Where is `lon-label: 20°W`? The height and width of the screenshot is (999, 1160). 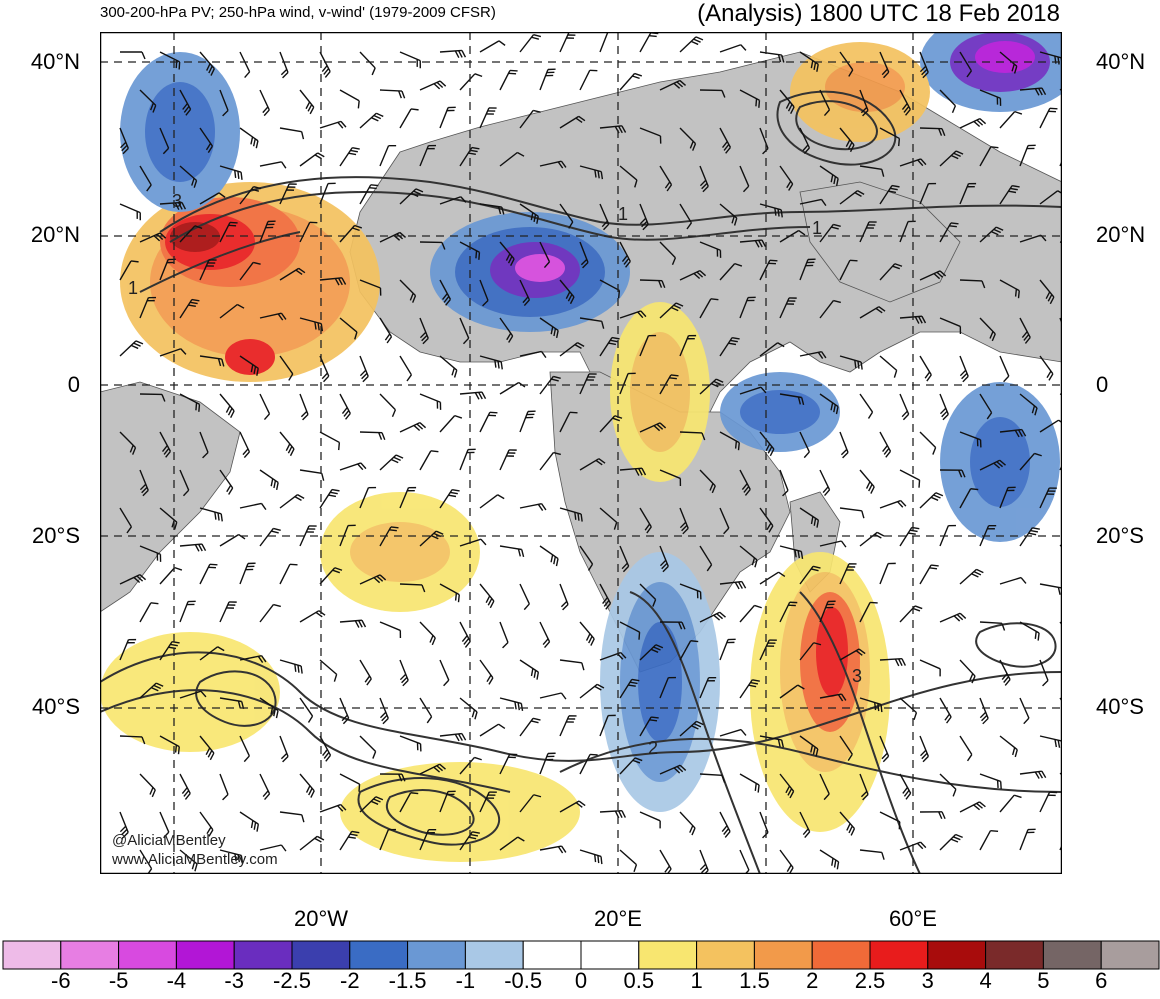 lon-label: 20°W is located at coordinates (321, 918).